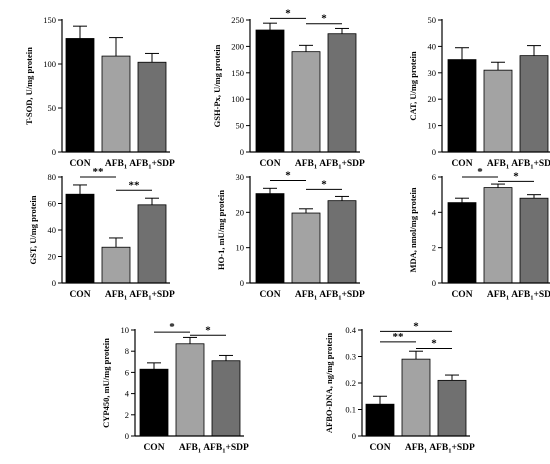  Describe the element at coordinates (29, 86) in the screenshot. I see `y-axis-label: T-SOD, U/mg protein` at that location.